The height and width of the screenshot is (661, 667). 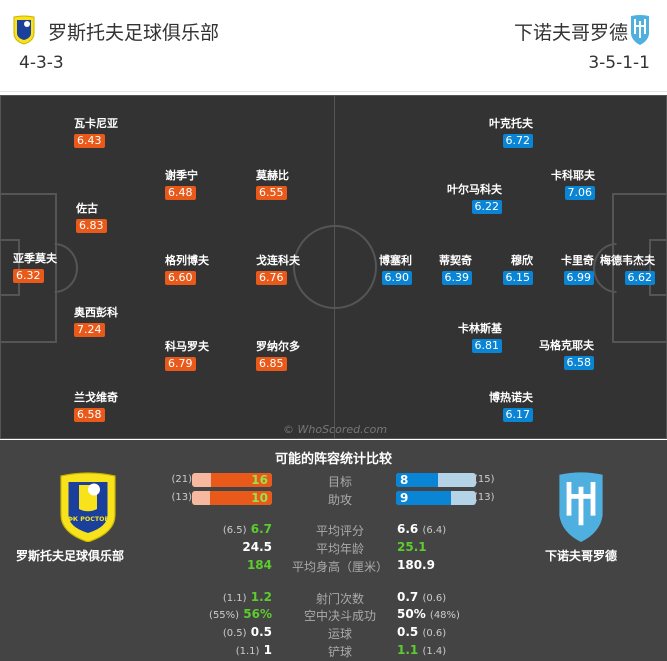 I want to click on home-player: 罗纳尔多 6.85, so click(x=278, y=355).